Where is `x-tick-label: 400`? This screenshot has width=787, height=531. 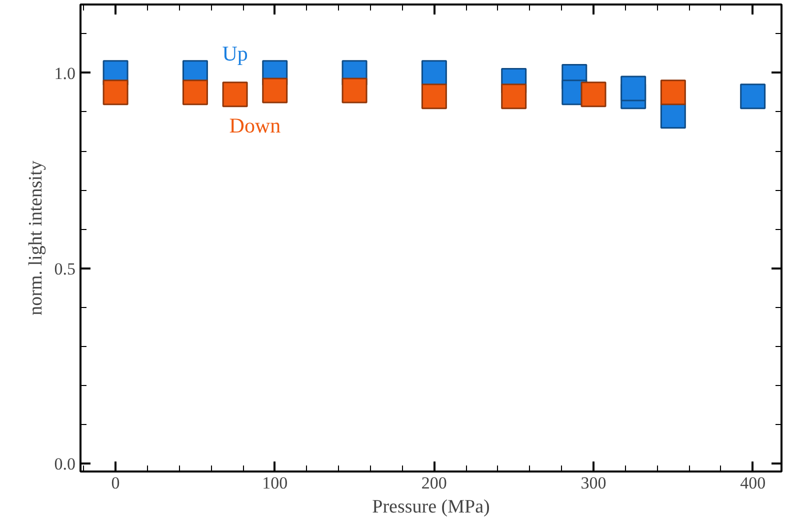 x-tick-label: 400 is located at coordinates (753, 483).